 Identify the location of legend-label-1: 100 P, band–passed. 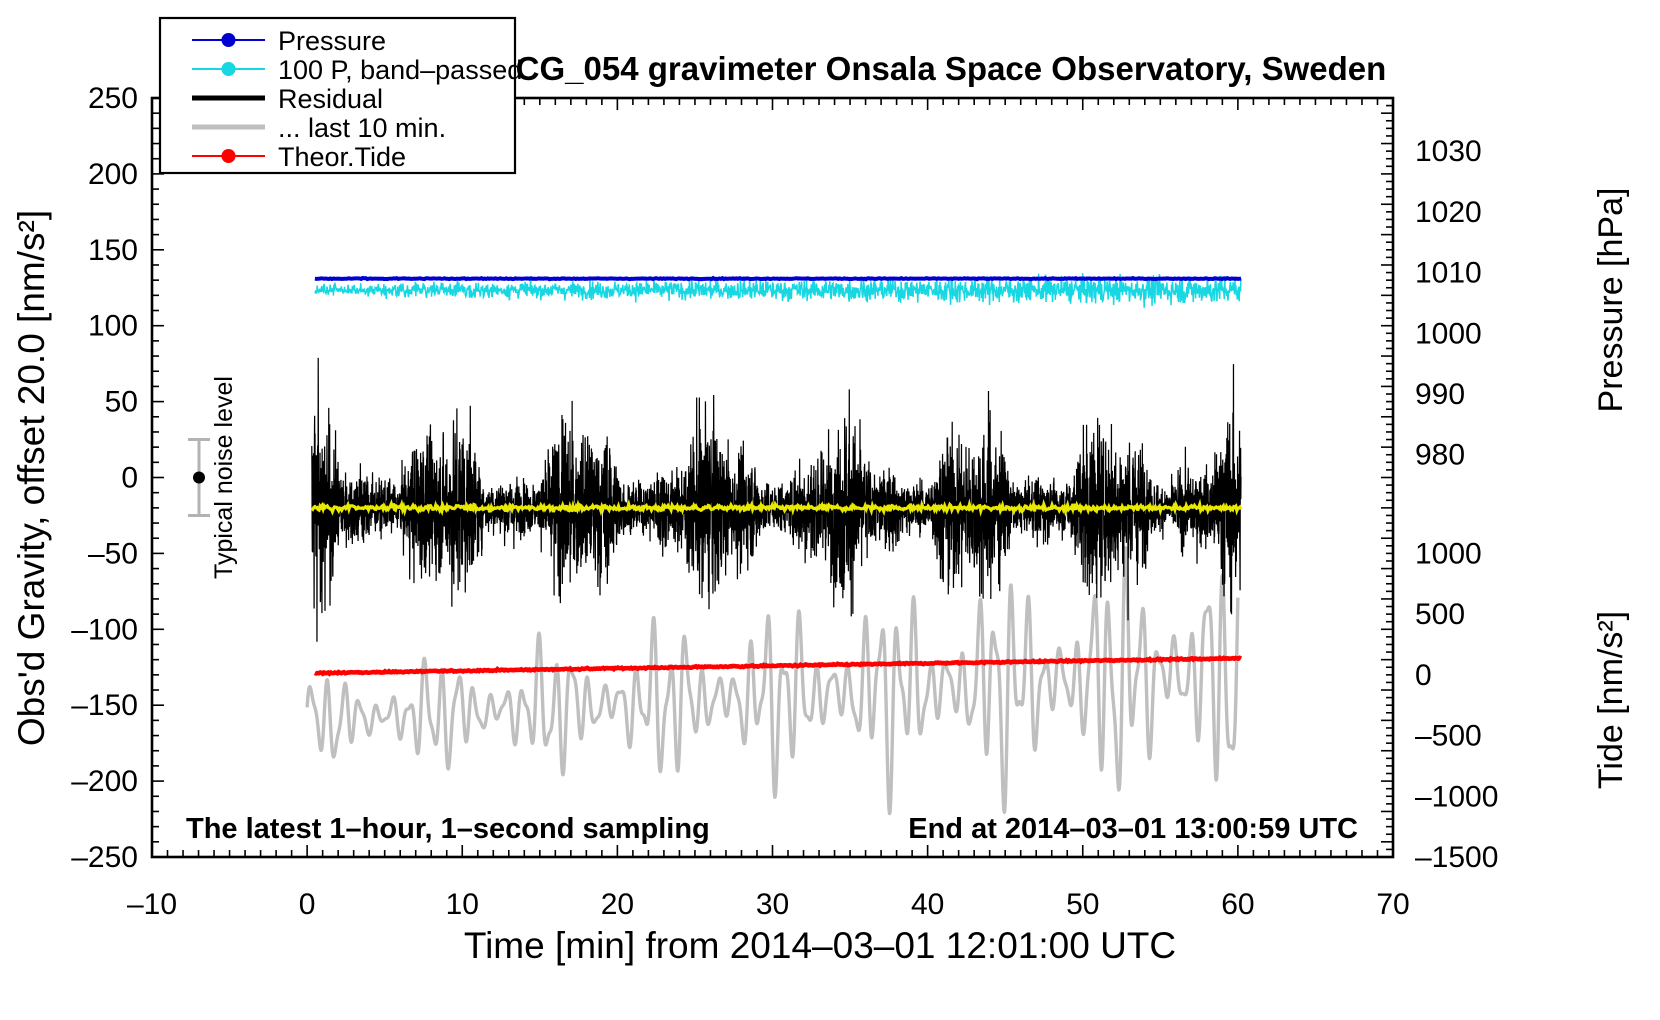
(400, 70).